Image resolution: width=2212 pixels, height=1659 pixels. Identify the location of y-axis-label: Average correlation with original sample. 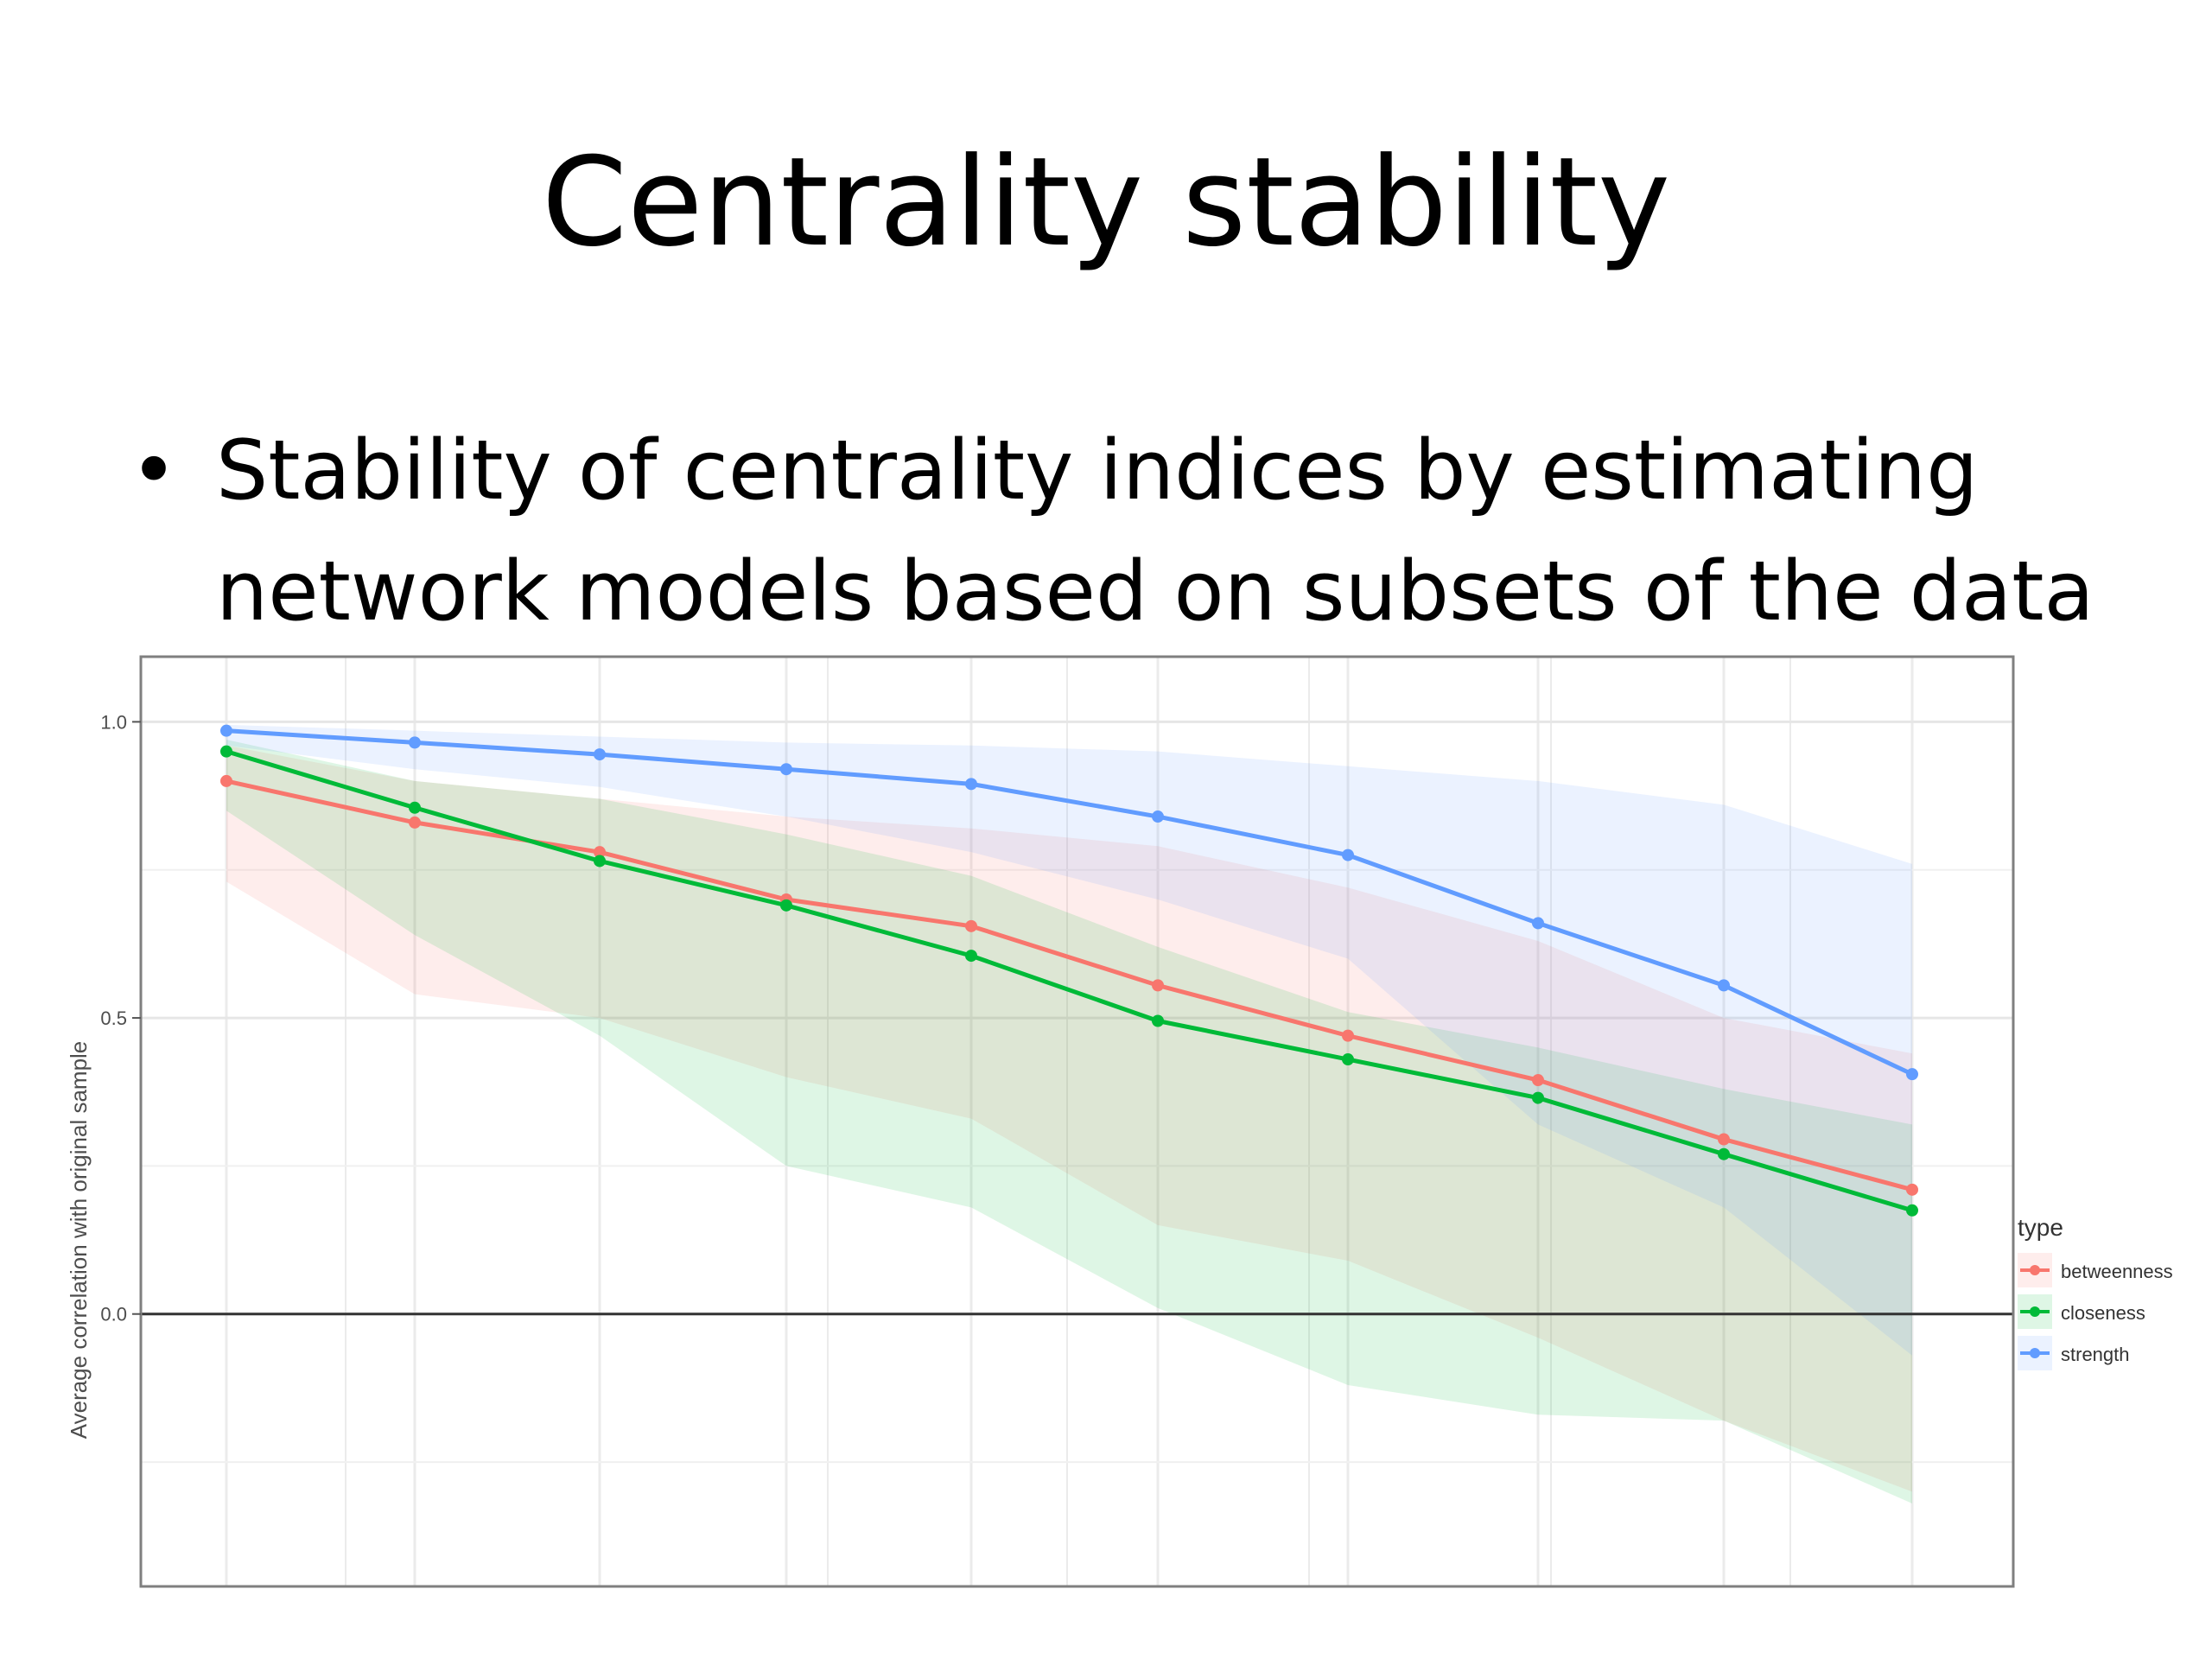
(79, 1240).